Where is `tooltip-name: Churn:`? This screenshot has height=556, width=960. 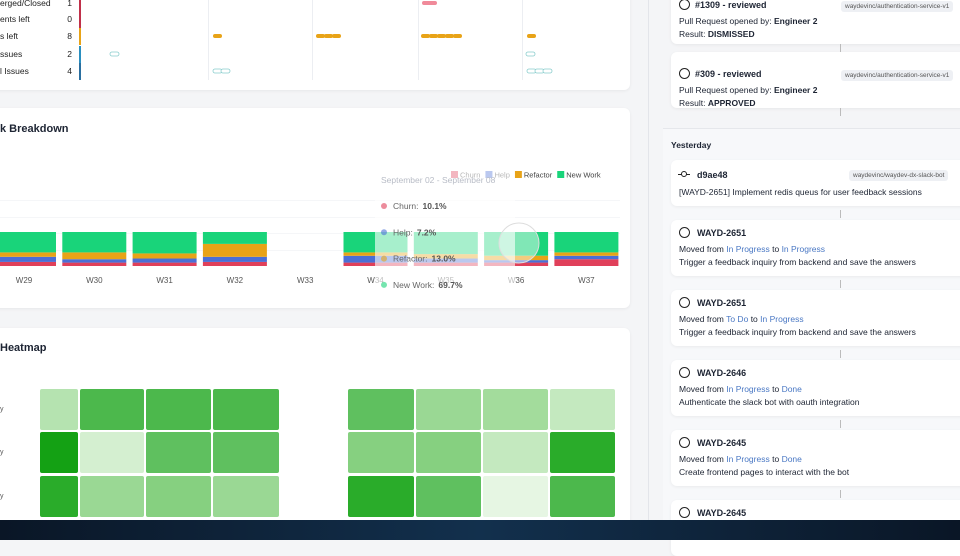
tooltip-name: Churn: is located at coordinates (406, 206).